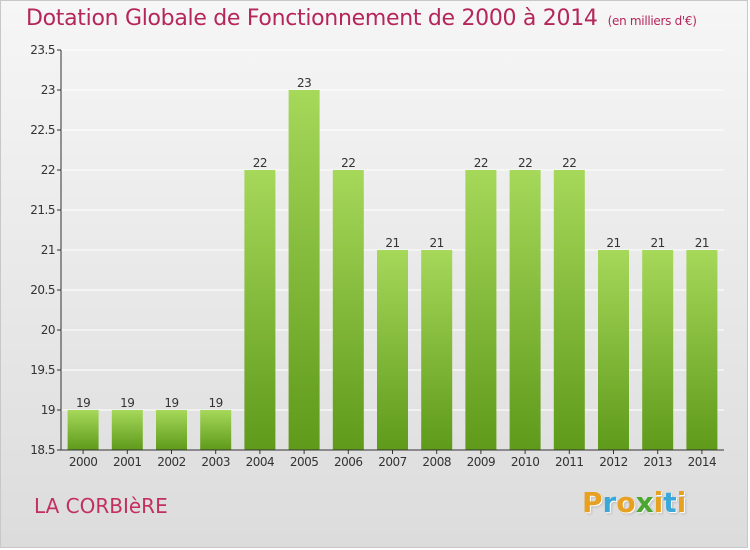  Describe the element at coordinates (48, 410) in the screenshot. I see `y-tick-label: 19` at that location.